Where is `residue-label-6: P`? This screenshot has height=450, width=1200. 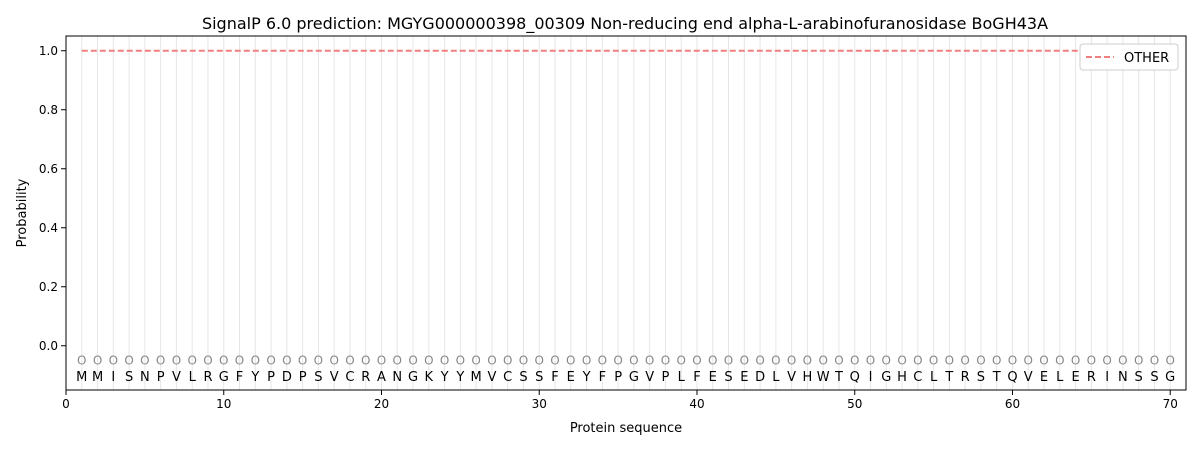
residue-label-6: P is located at coordinates (161, 377).